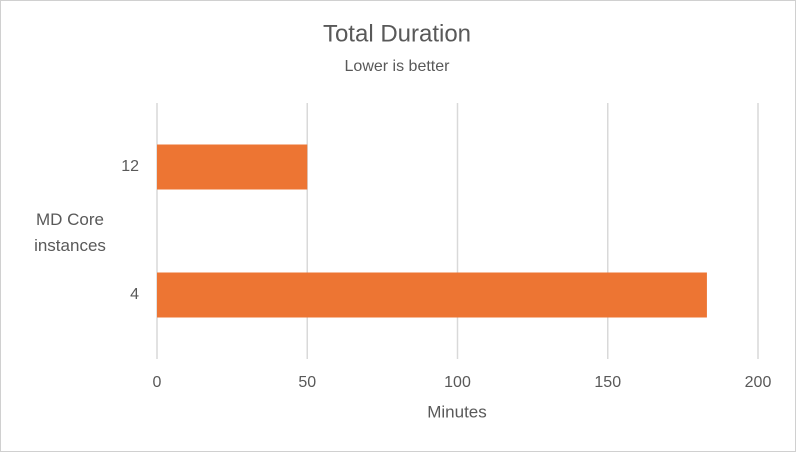 Image resolution: width=796 pixels, height=452 pixels. I want to click on y-axis-label: MD Core instances, so click(70, 232).